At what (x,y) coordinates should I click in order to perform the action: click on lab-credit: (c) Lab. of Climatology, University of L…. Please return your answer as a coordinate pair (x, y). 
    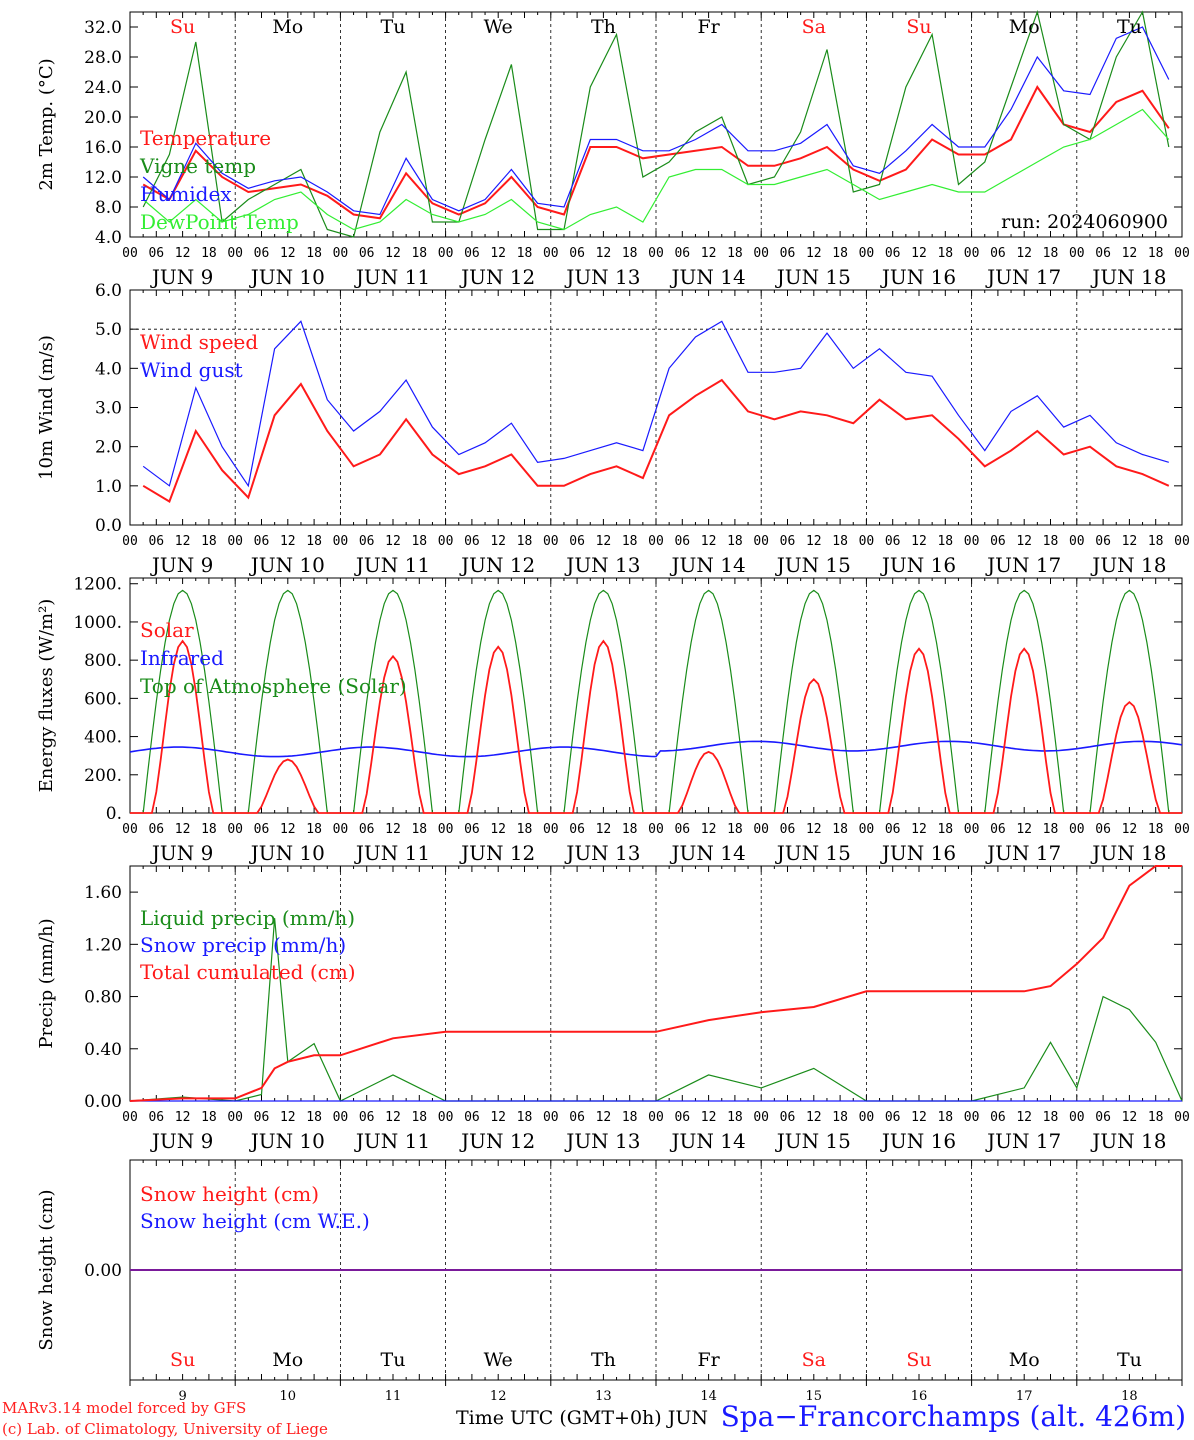
    Looking at the image, I should click on (165, 1429).